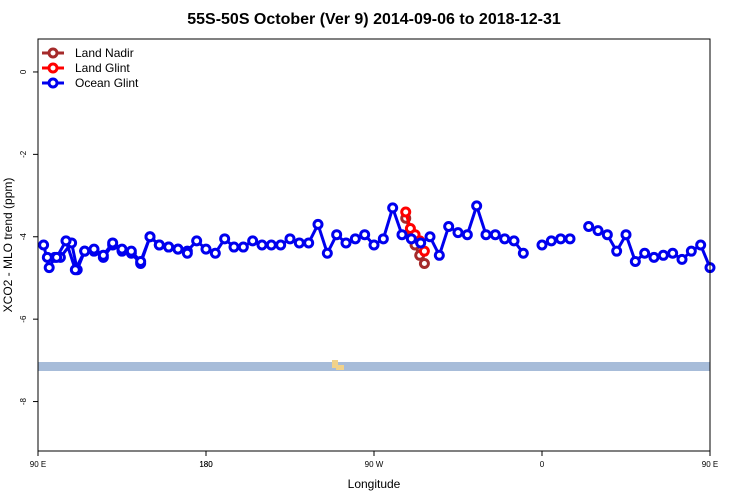  I want to click on y-tick-label: -4, so click(23, 237).